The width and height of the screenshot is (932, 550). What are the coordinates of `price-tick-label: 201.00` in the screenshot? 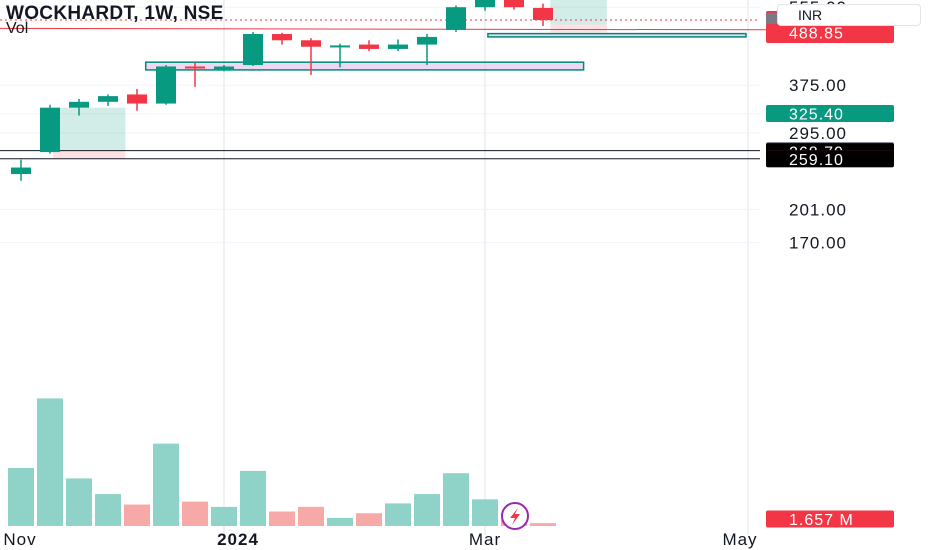 It's located at (818, 209).